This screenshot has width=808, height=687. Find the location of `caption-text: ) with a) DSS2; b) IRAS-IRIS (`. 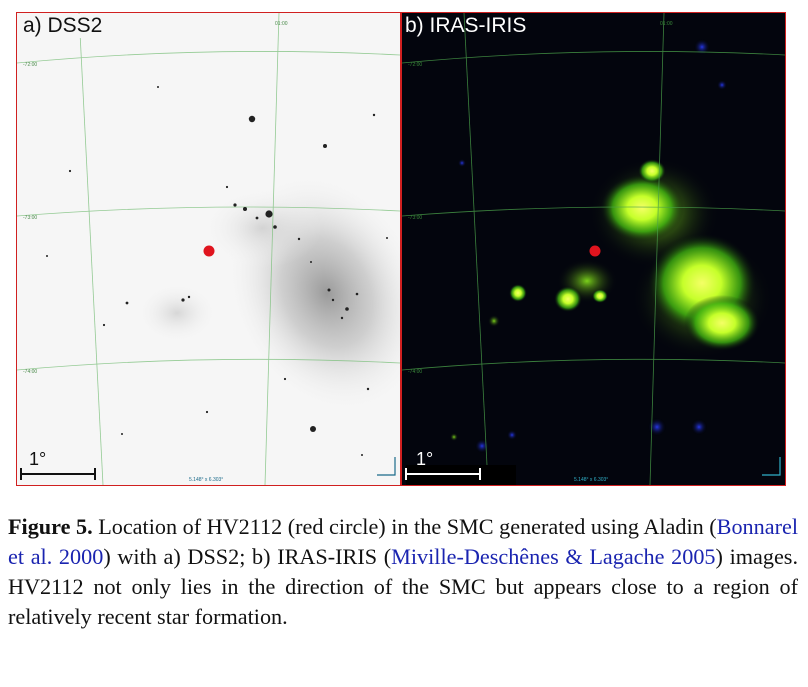

caption-text: ) with a) DSS2; b) IRAS-IRIS ( is located at coordinates (247, 556).